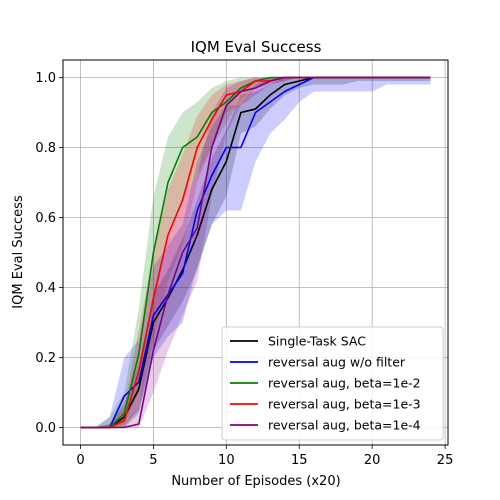  I want to click on y-tick-label: 0.2, so click(45, 358).